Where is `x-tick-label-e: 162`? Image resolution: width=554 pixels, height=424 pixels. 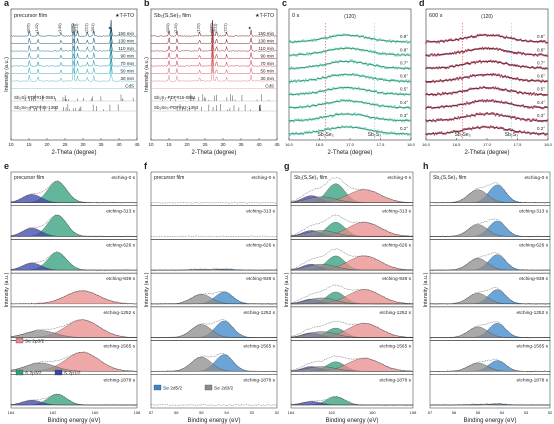 x-tick-label-e: 162 is located at coordinates (53, 412).